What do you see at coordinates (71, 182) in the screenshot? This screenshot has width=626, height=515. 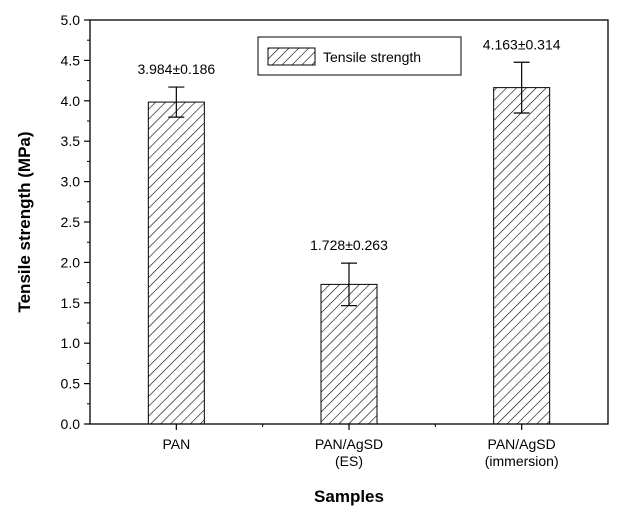 I see `y-tick-label: 3.0` at bounding box center [71, 182].